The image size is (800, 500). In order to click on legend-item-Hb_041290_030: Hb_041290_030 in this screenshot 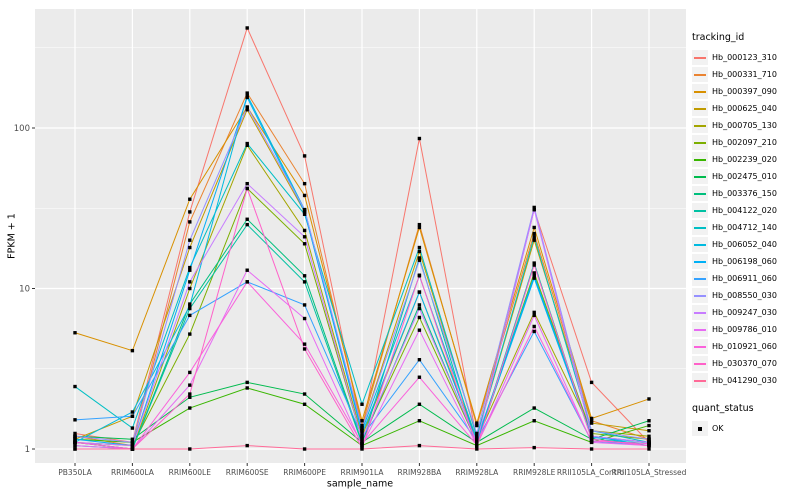, I will do `click(745, 380)`.